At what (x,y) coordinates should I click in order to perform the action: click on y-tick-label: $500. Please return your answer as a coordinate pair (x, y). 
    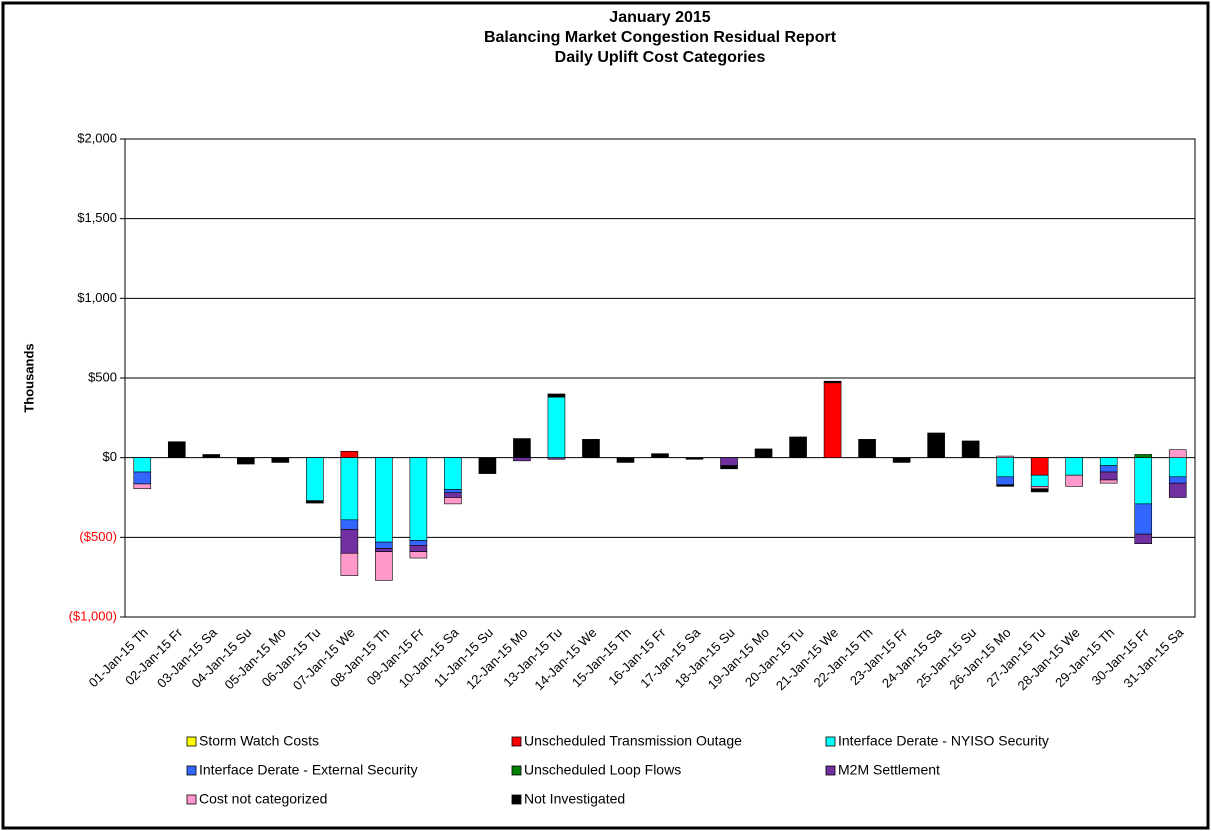
    Looking at the image, I should click on (102, 376).